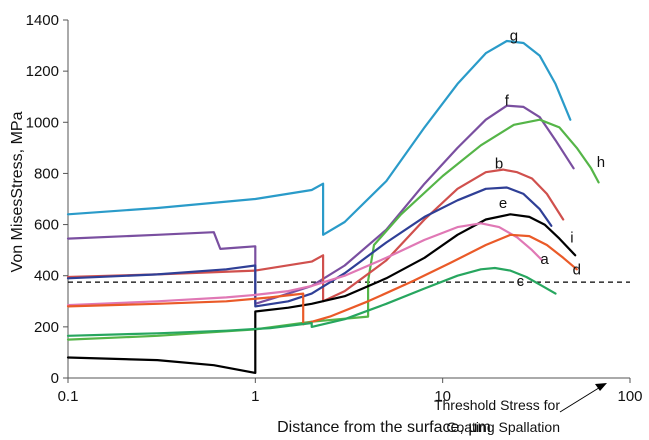 The height and width of the screenshot is (440, 649). I want to click on threshold-label-line1: Threshold Stress for, so click(497, 405).